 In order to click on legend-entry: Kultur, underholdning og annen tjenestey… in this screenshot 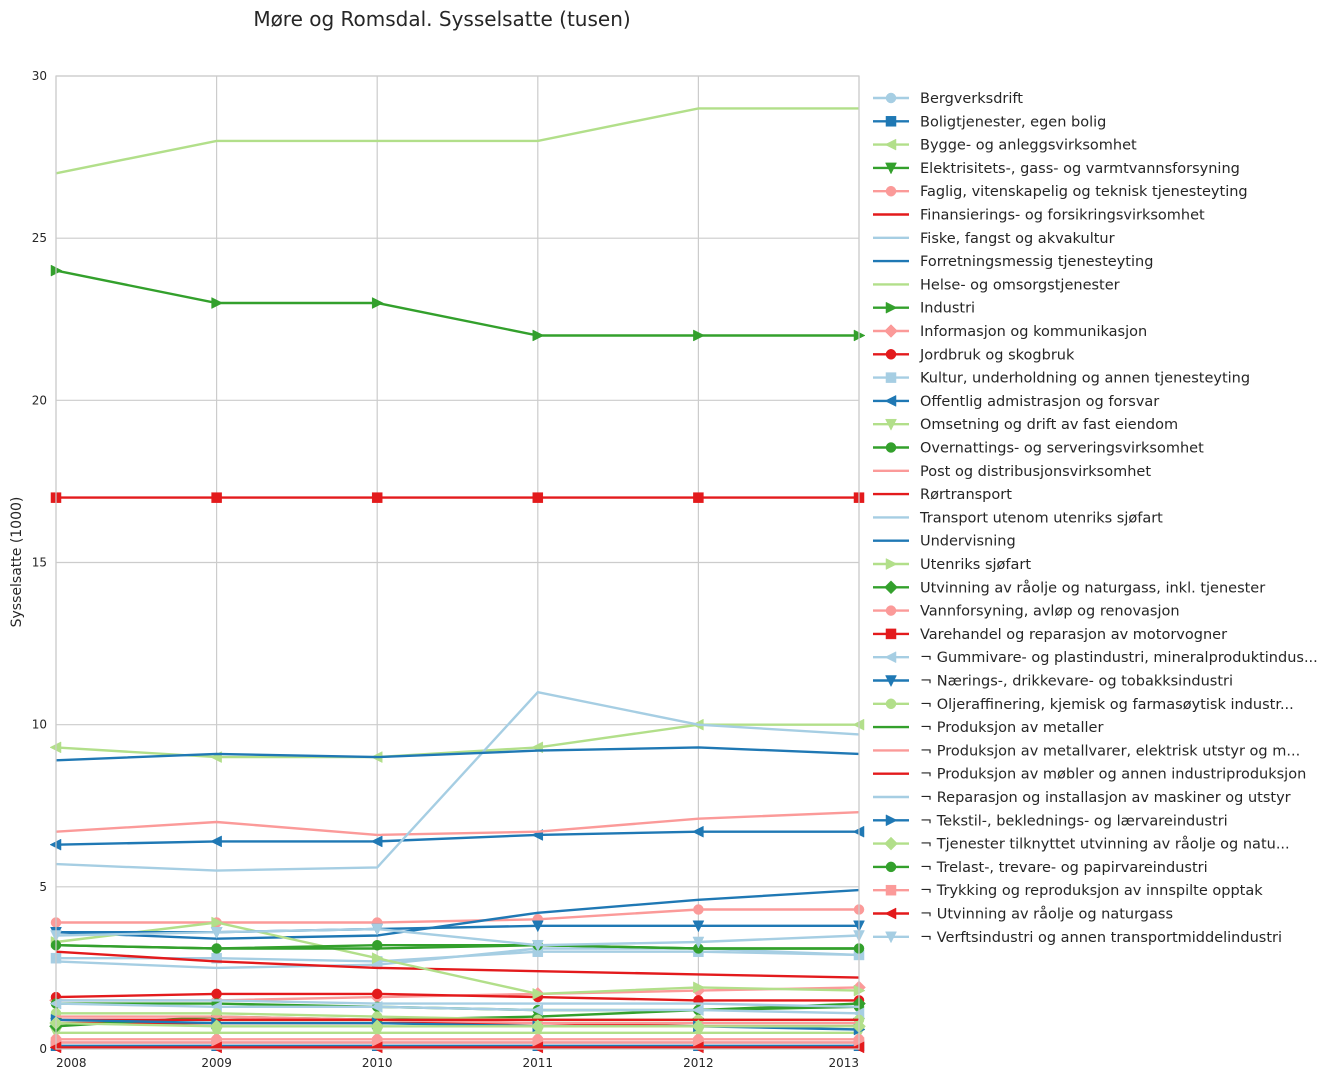, I will do `click(1061, 379)`.